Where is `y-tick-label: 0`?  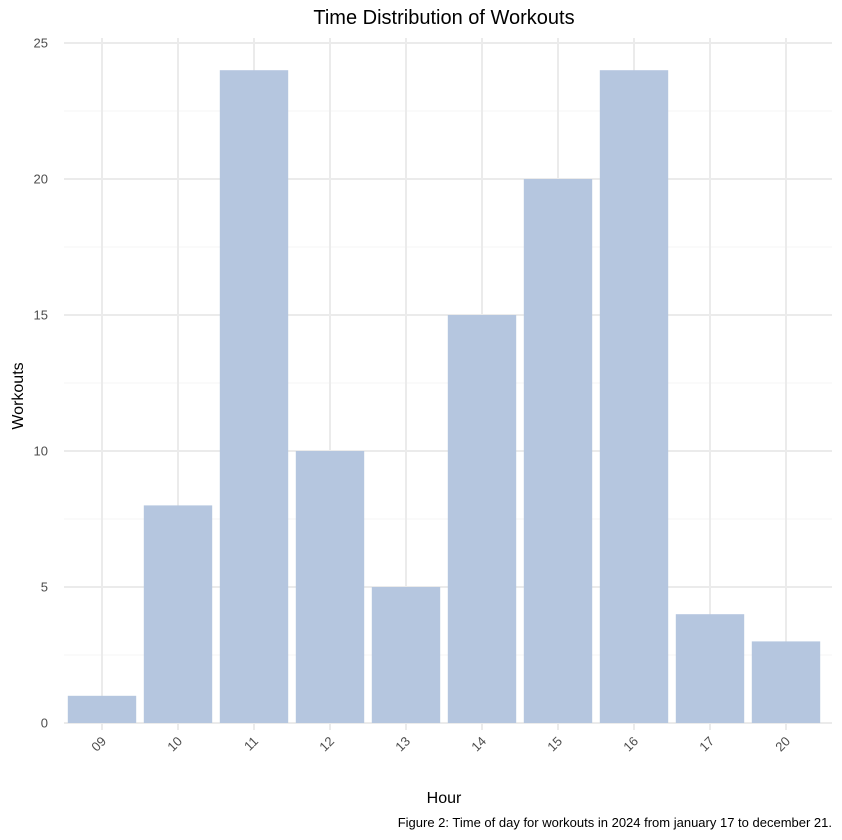 y-tick-label: 0 is located at coordinates (44, 723).